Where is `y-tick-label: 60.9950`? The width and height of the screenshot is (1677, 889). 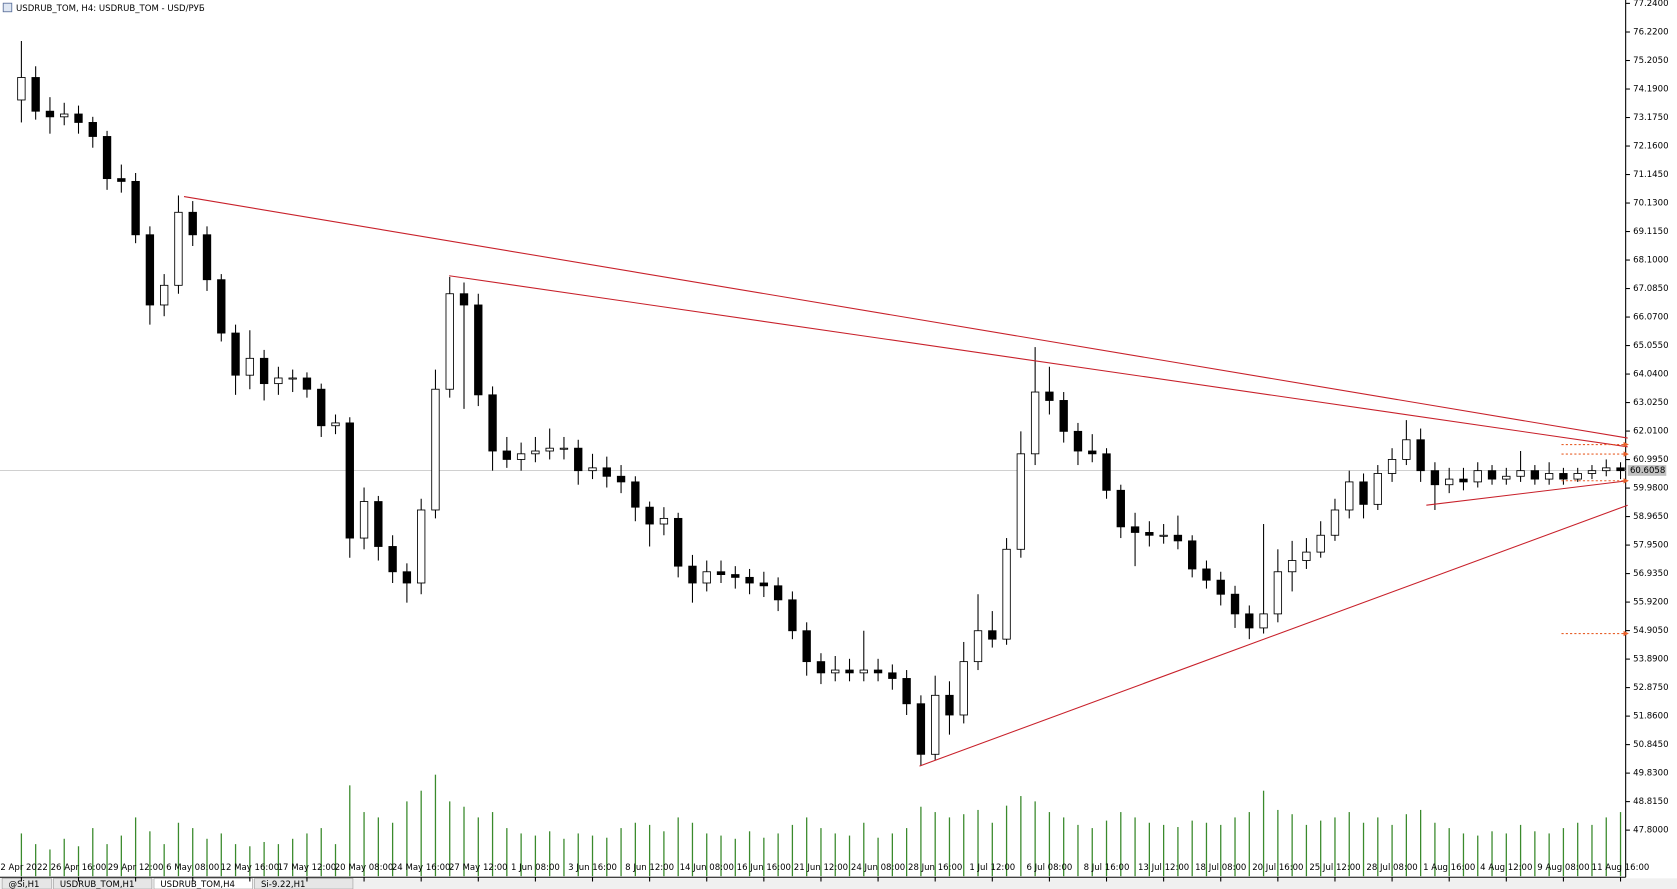 y-tick-label: 60.9950 is located at coordinates (1650, 460).